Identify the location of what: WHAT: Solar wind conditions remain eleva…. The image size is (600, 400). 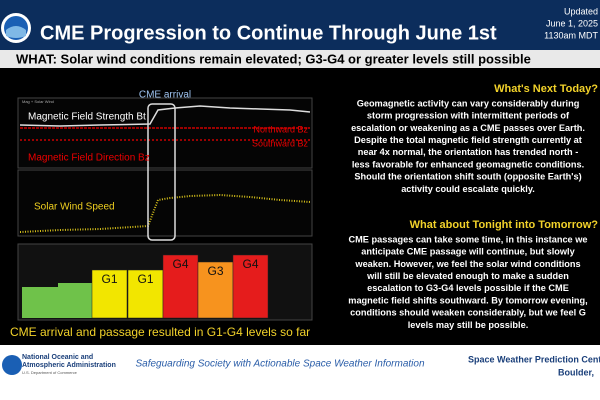
(273, 58).